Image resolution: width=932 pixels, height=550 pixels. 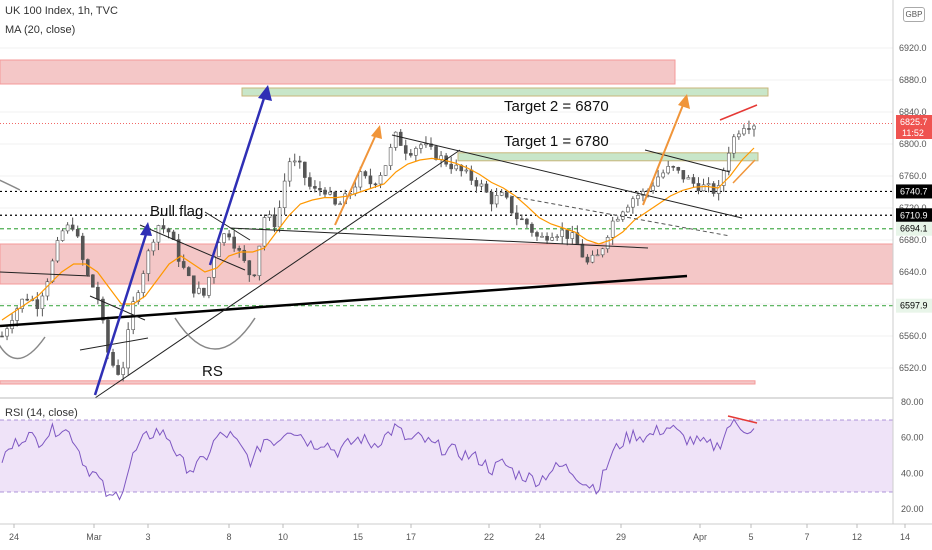 I want to click on flag-line-a, so click(x=45, y=274).